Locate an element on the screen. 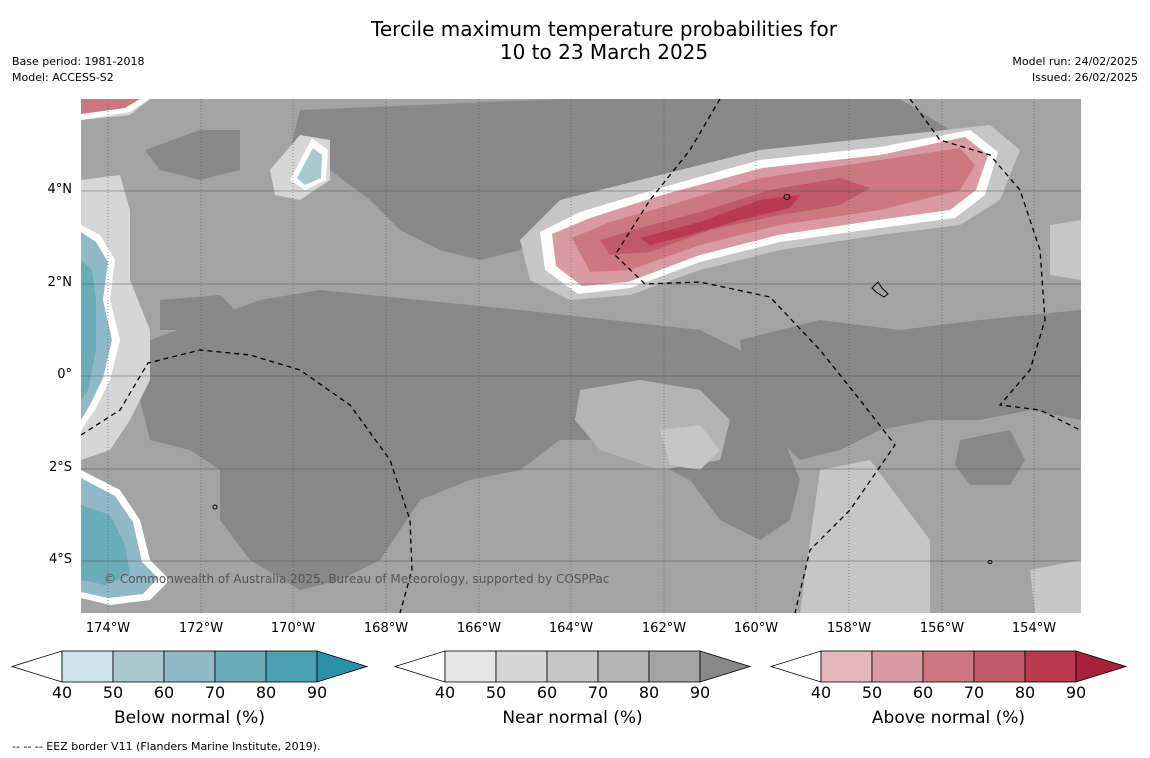 The image size is (1150, 758). colorbar-below-high-arrow is located at coordinates (342, 666).